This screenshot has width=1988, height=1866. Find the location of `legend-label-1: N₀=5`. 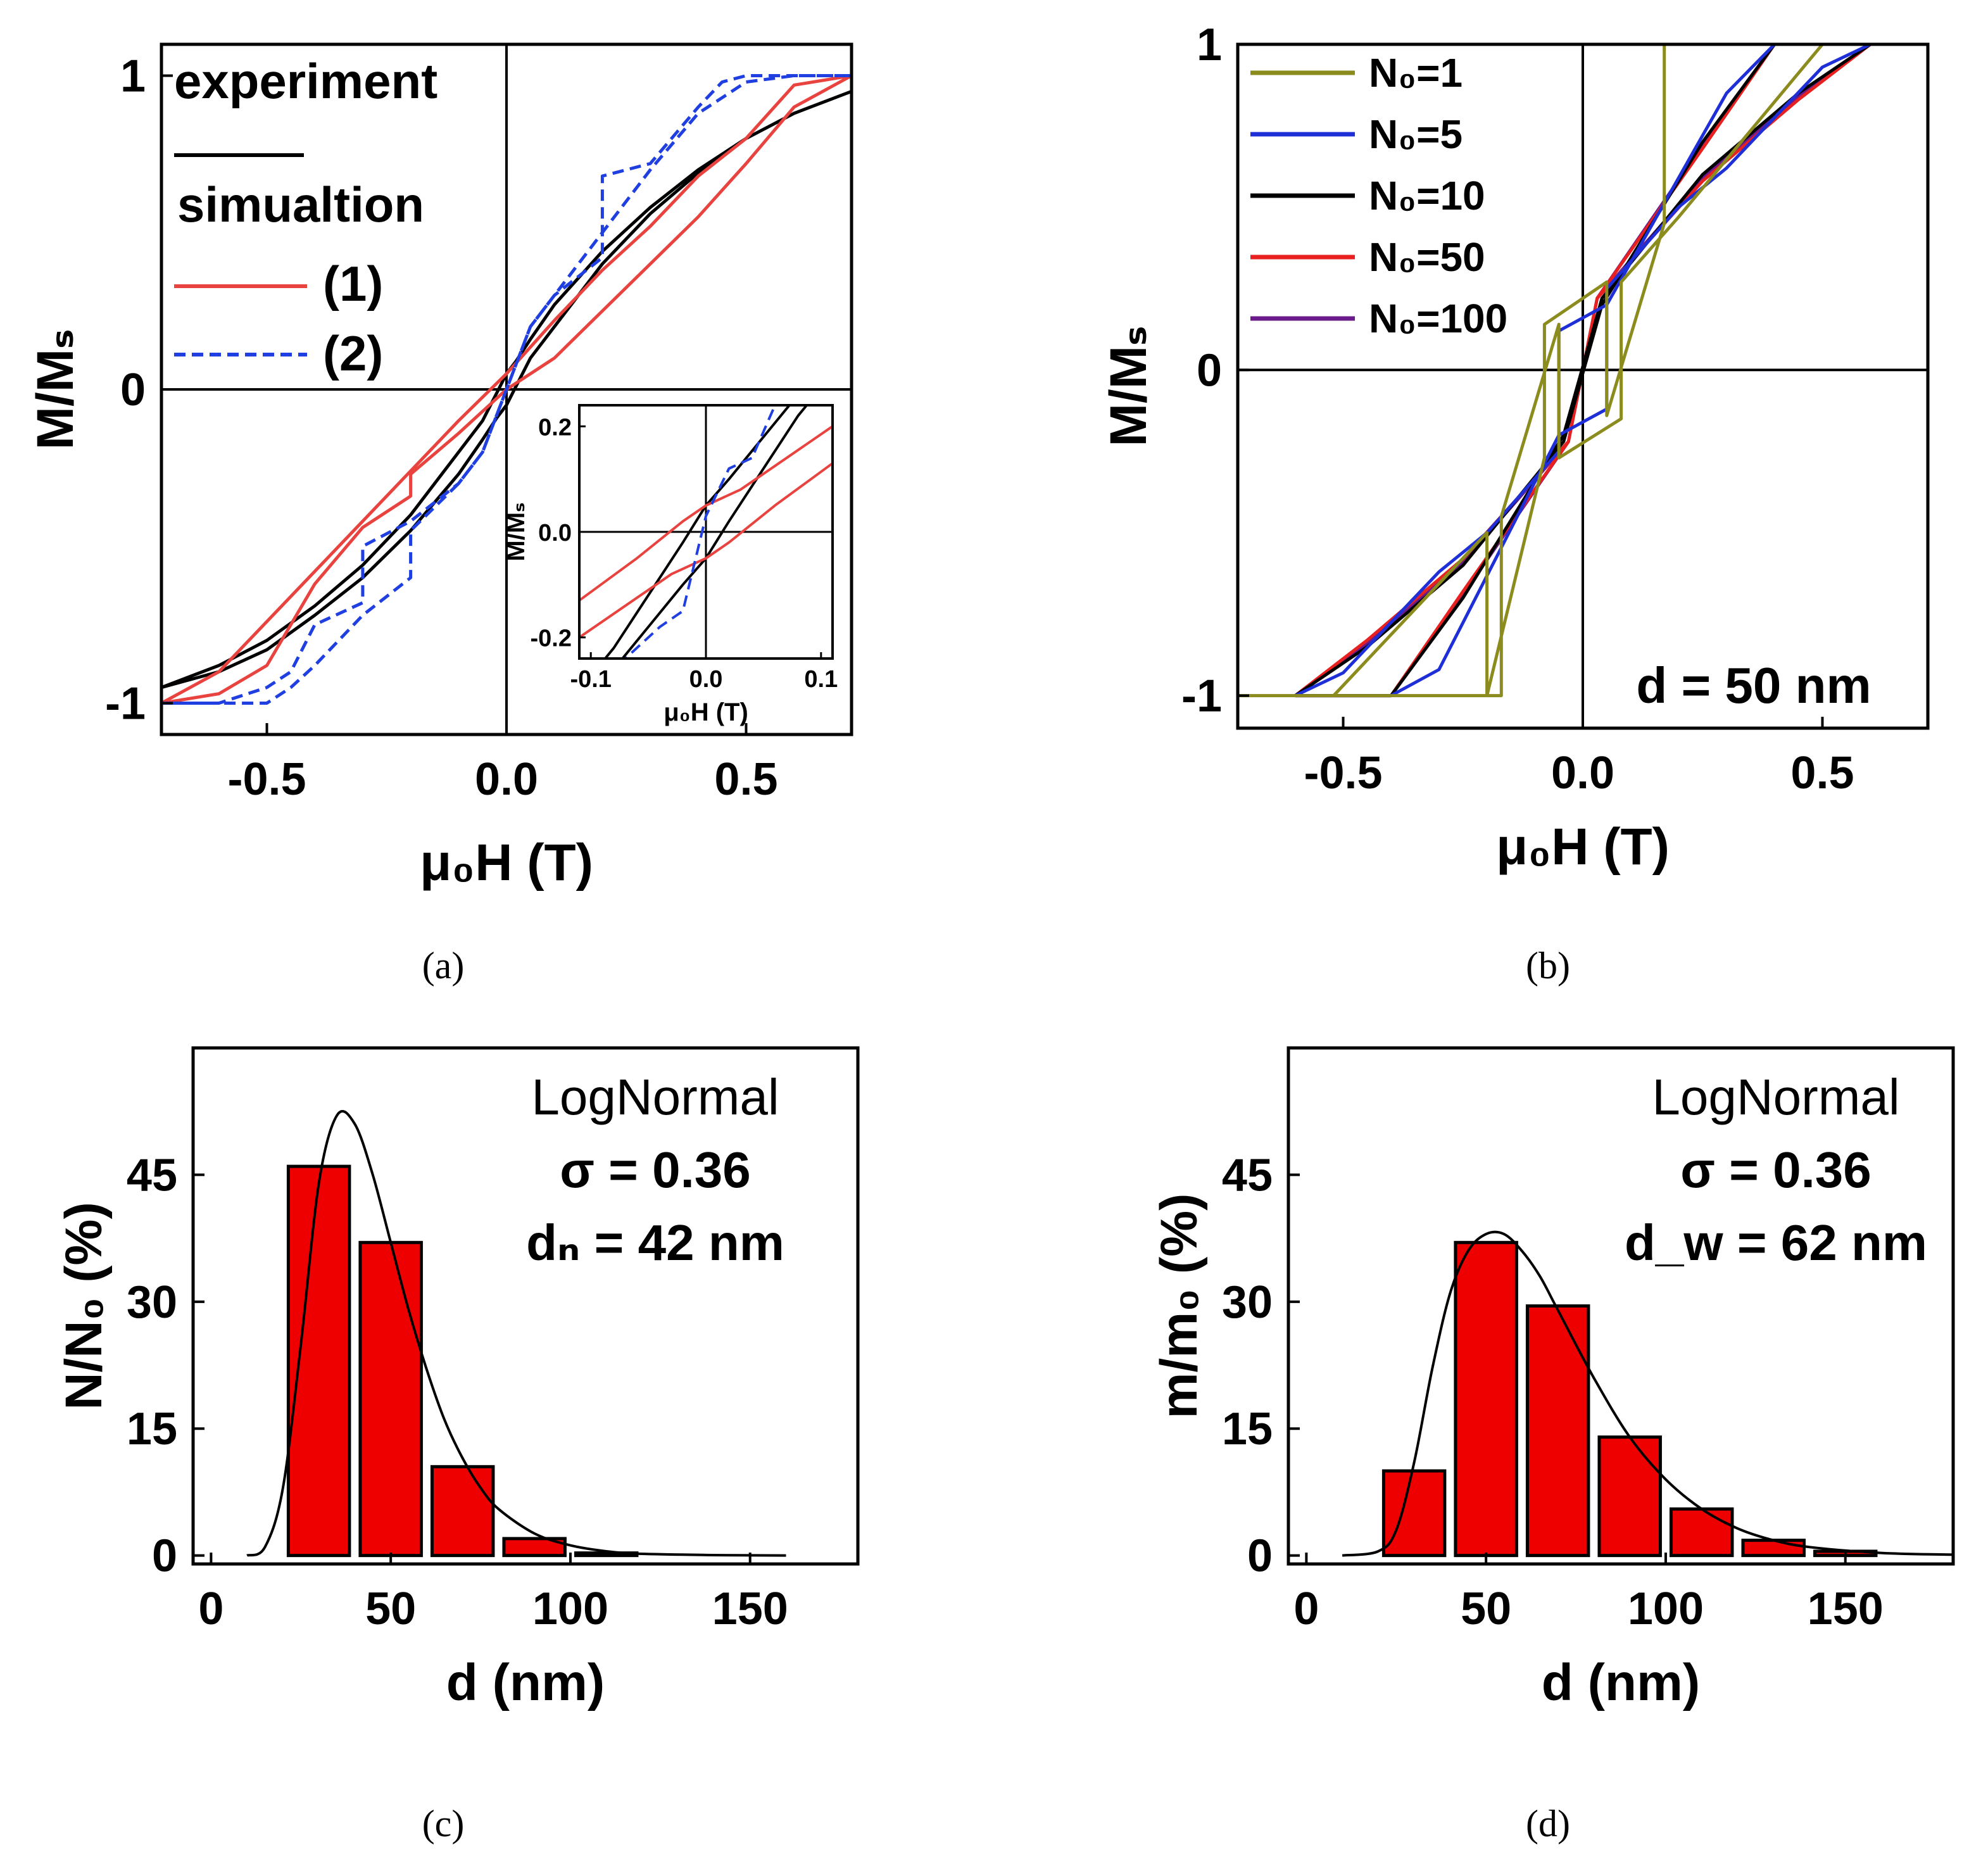

legend-label-1: N₀=5 is located at coordinates (1416, 134).